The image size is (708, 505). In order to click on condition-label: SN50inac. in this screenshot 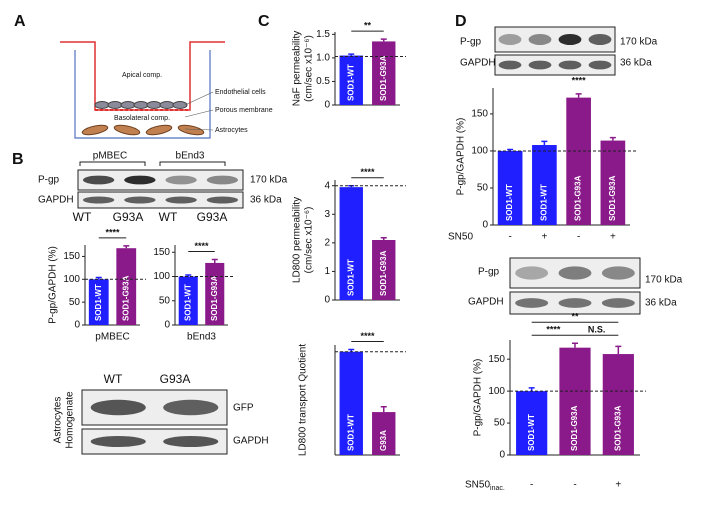, I will do `click(485, 486)`.